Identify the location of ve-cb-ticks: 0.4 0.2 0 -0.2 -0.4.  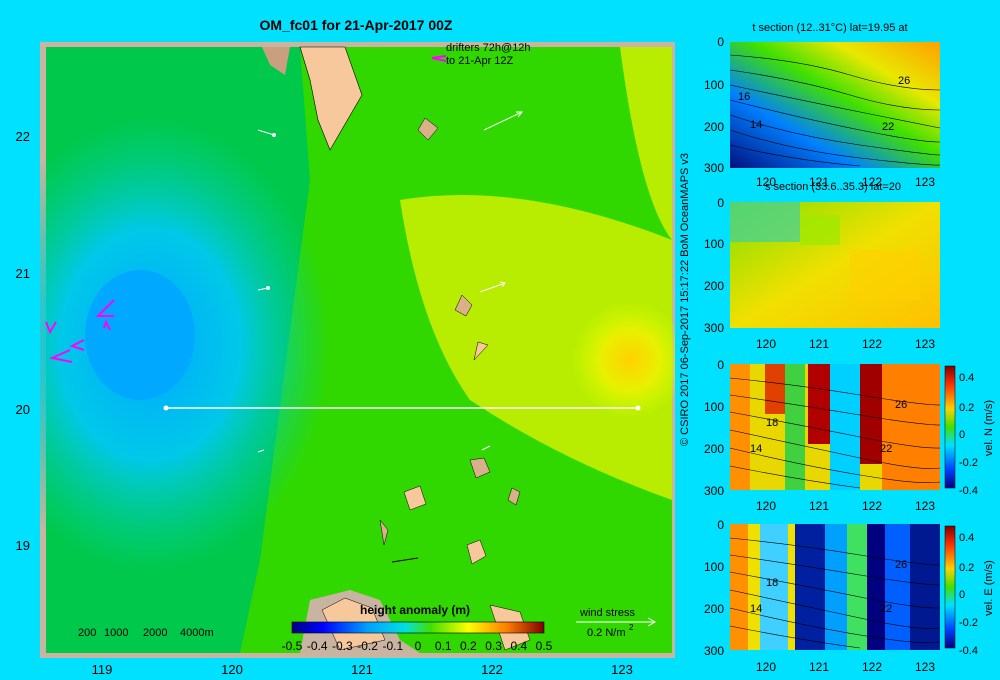
(968, 594).